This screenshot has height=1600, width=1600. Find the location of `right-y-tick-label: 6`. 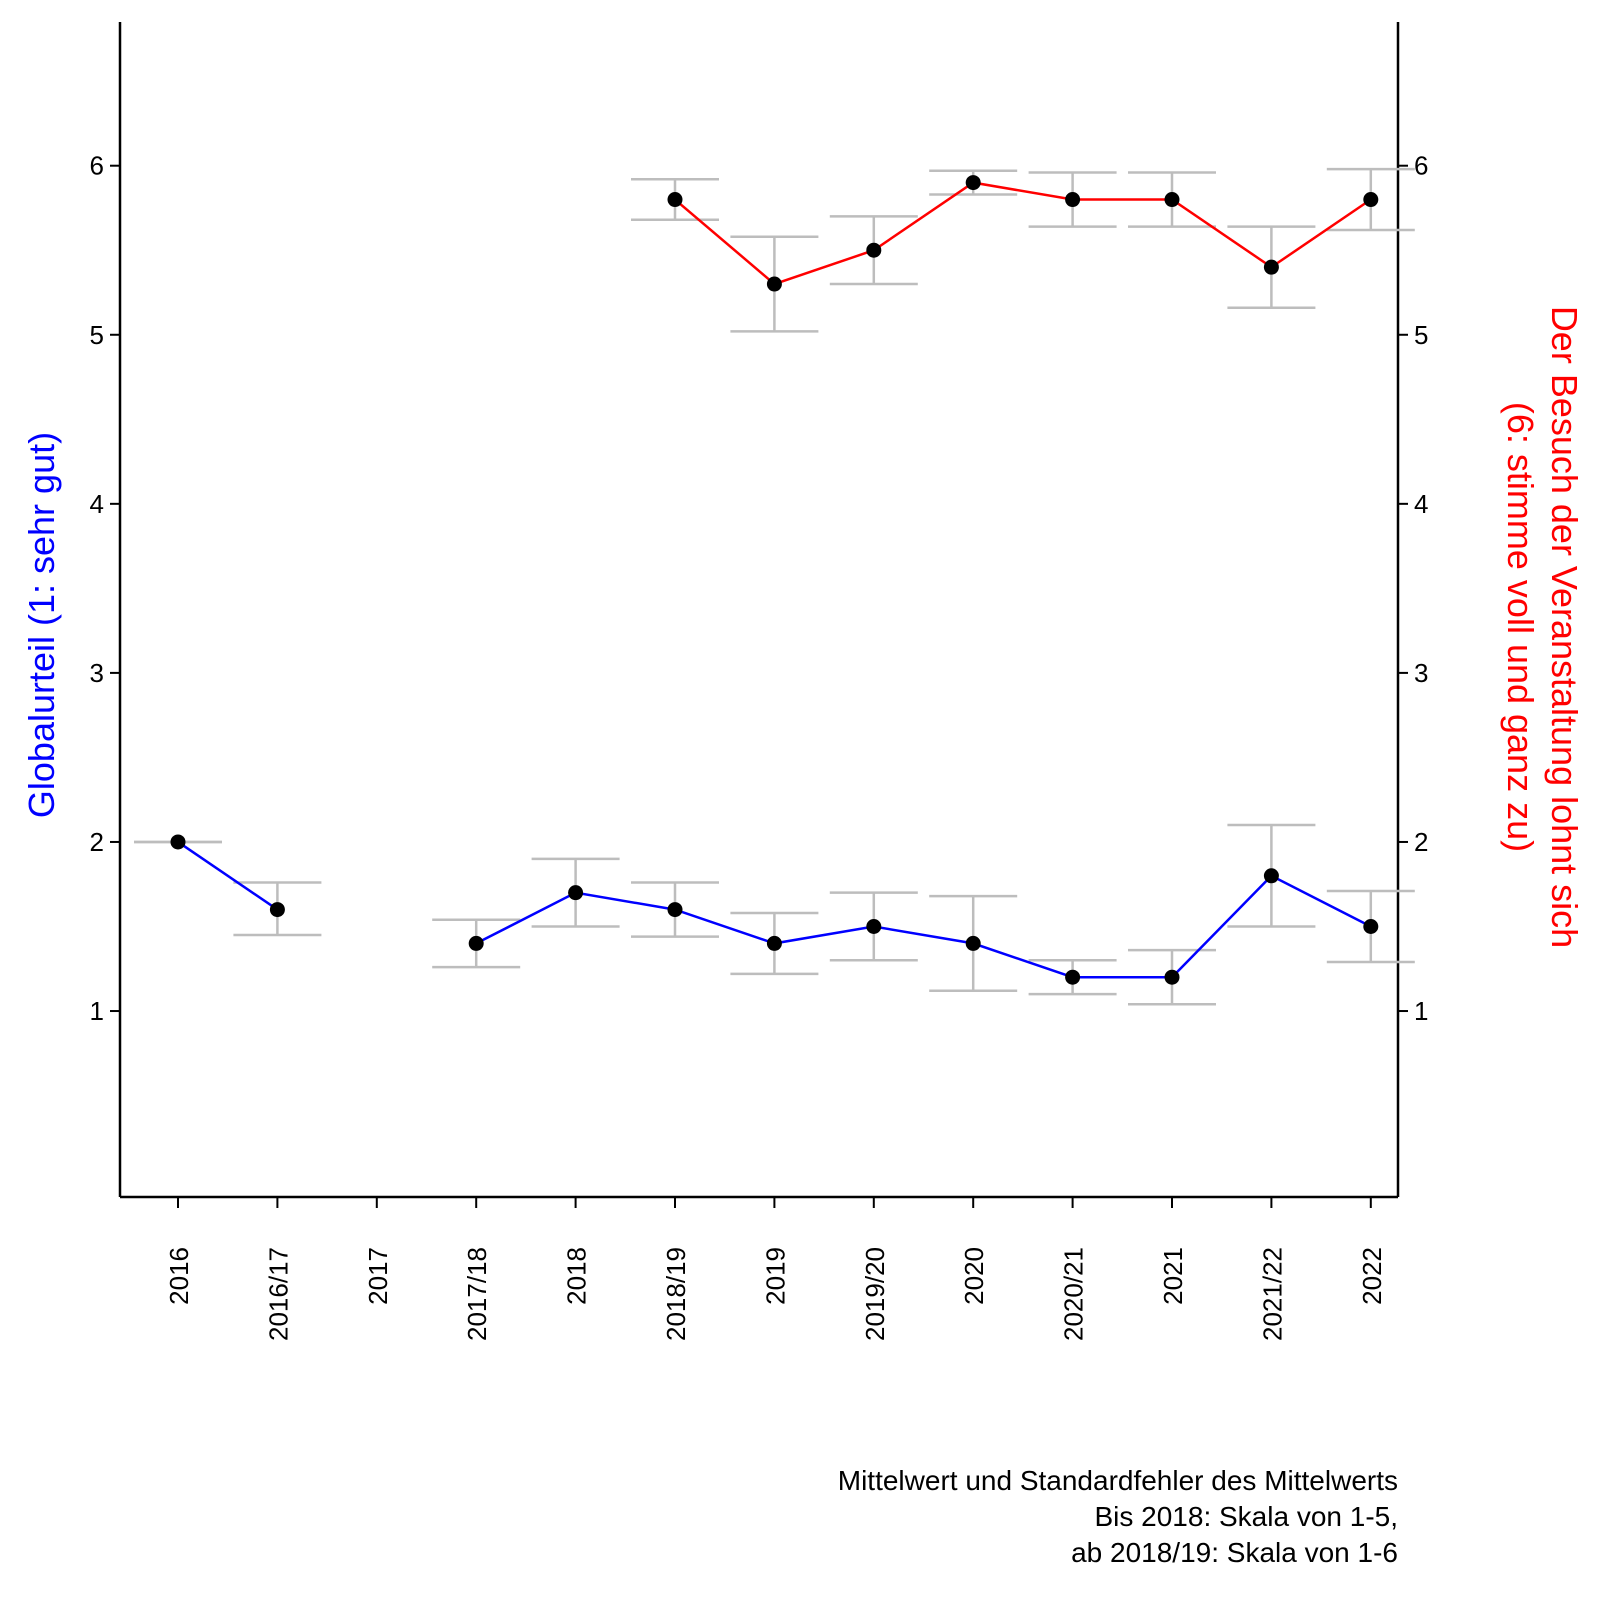

right-y-tick-label: 6 is located at coordinates (1421, 166).